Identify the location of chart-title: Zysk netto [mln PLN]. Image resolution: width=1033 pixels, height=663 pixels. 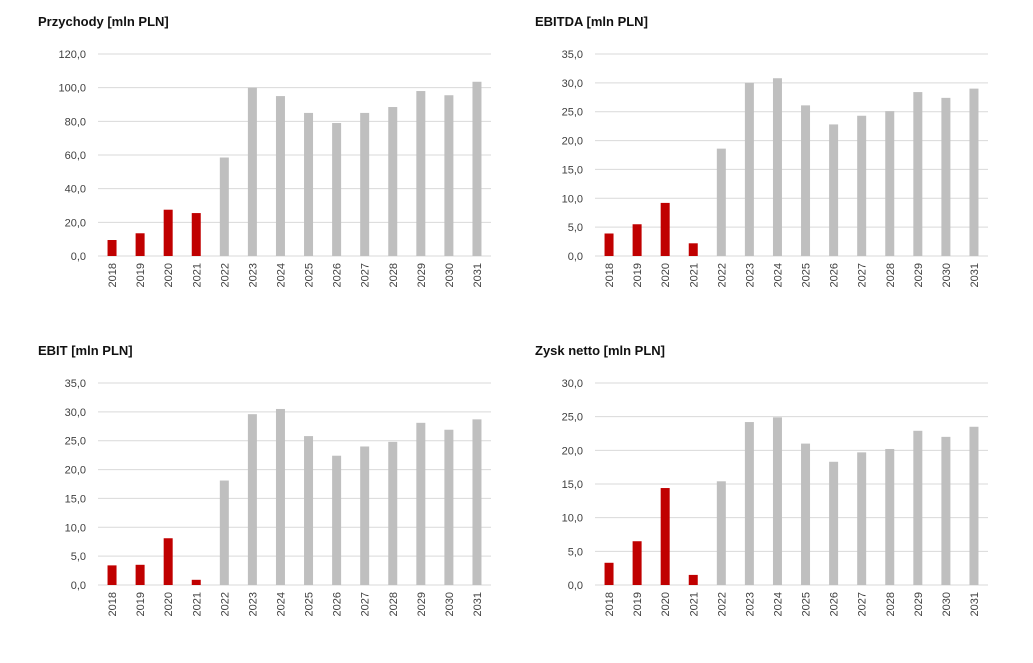
(600, 350).